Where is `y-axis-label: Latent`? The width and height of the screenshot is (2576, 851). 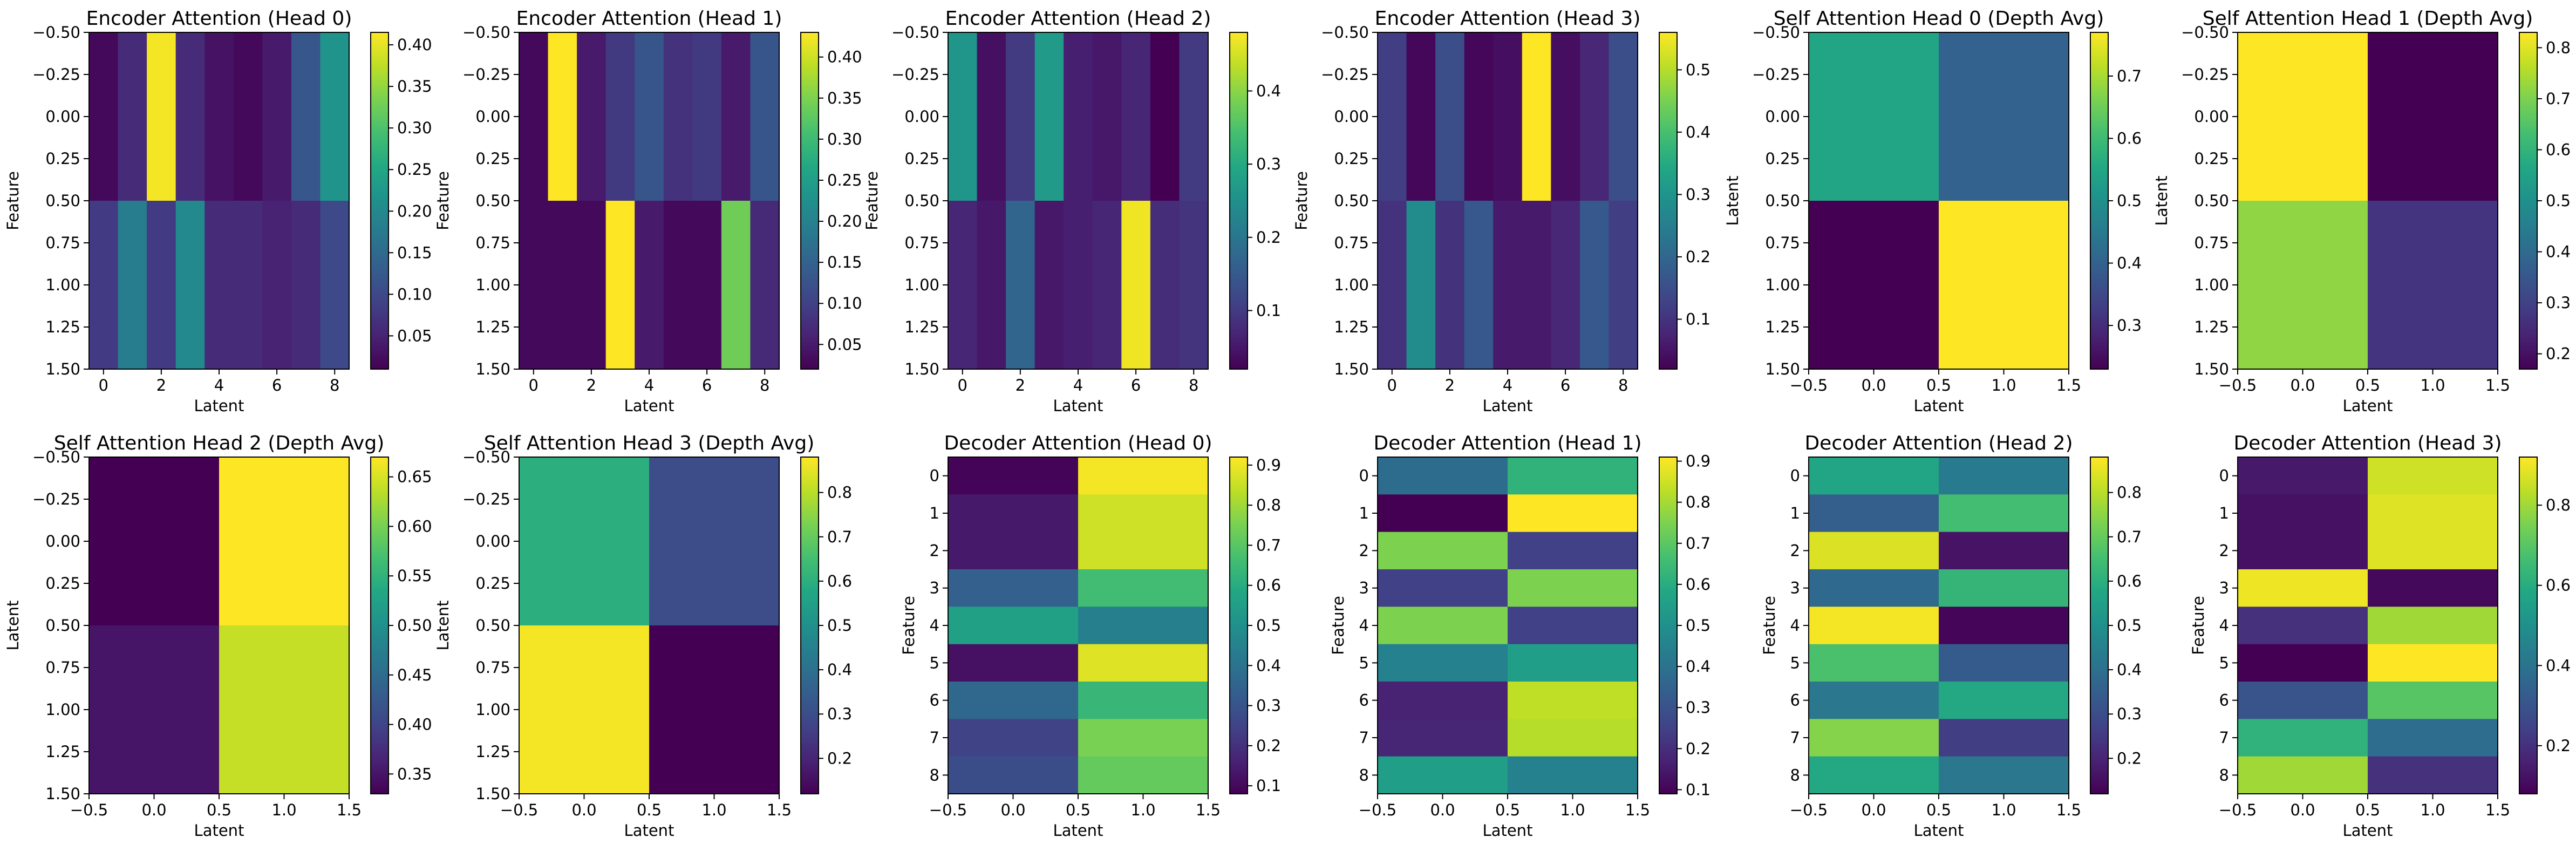 y-axis-label: Latent is located at coordinates (2161, 201).